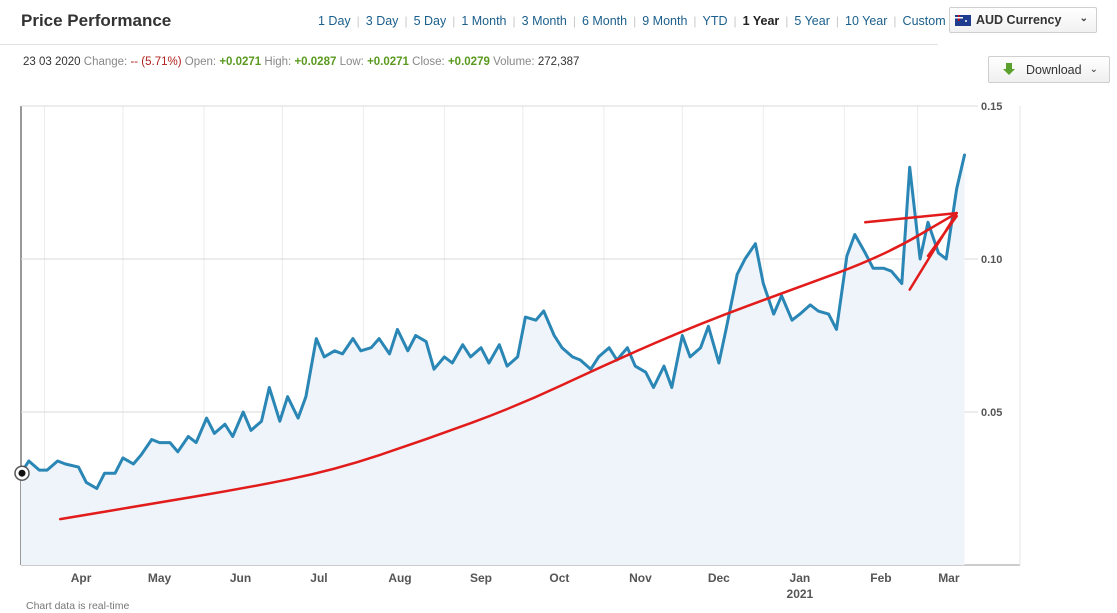  I want to click on range-custom: Custom, so click(924, 21).